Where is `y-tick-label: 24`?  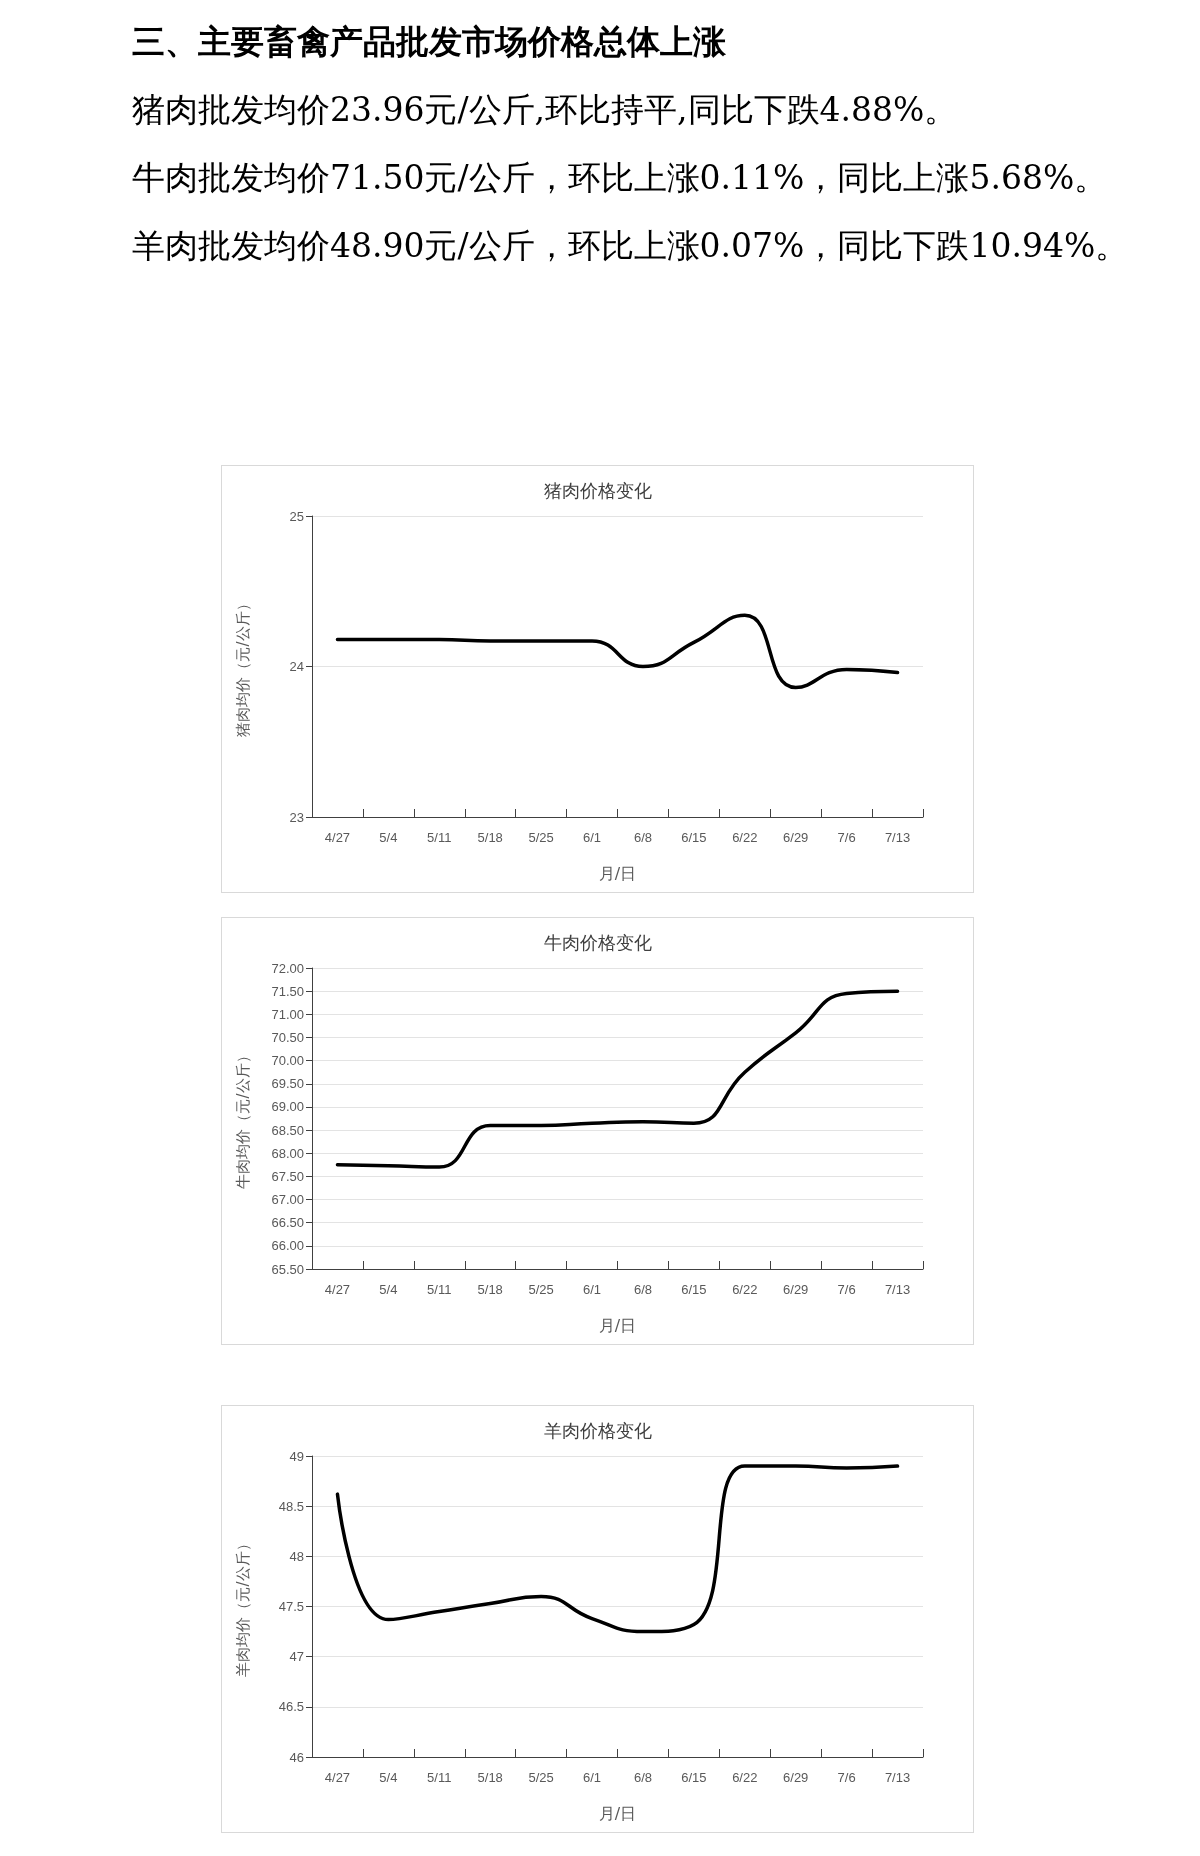
y-tick-label: 24 is located at coordinates (296, 666).